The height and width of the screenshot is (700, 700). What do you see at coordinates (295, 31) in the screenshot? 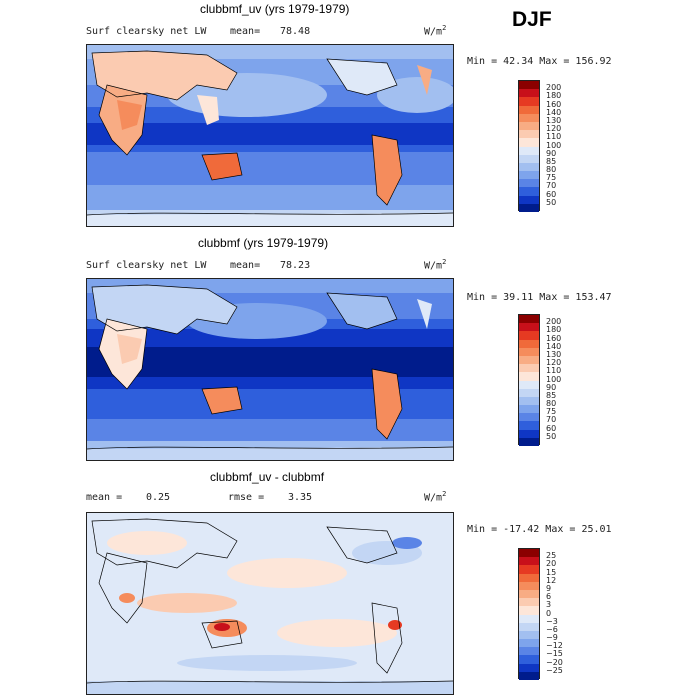
I see `panel-1-mean-value: 78.48` at bounding box center [295, 31].